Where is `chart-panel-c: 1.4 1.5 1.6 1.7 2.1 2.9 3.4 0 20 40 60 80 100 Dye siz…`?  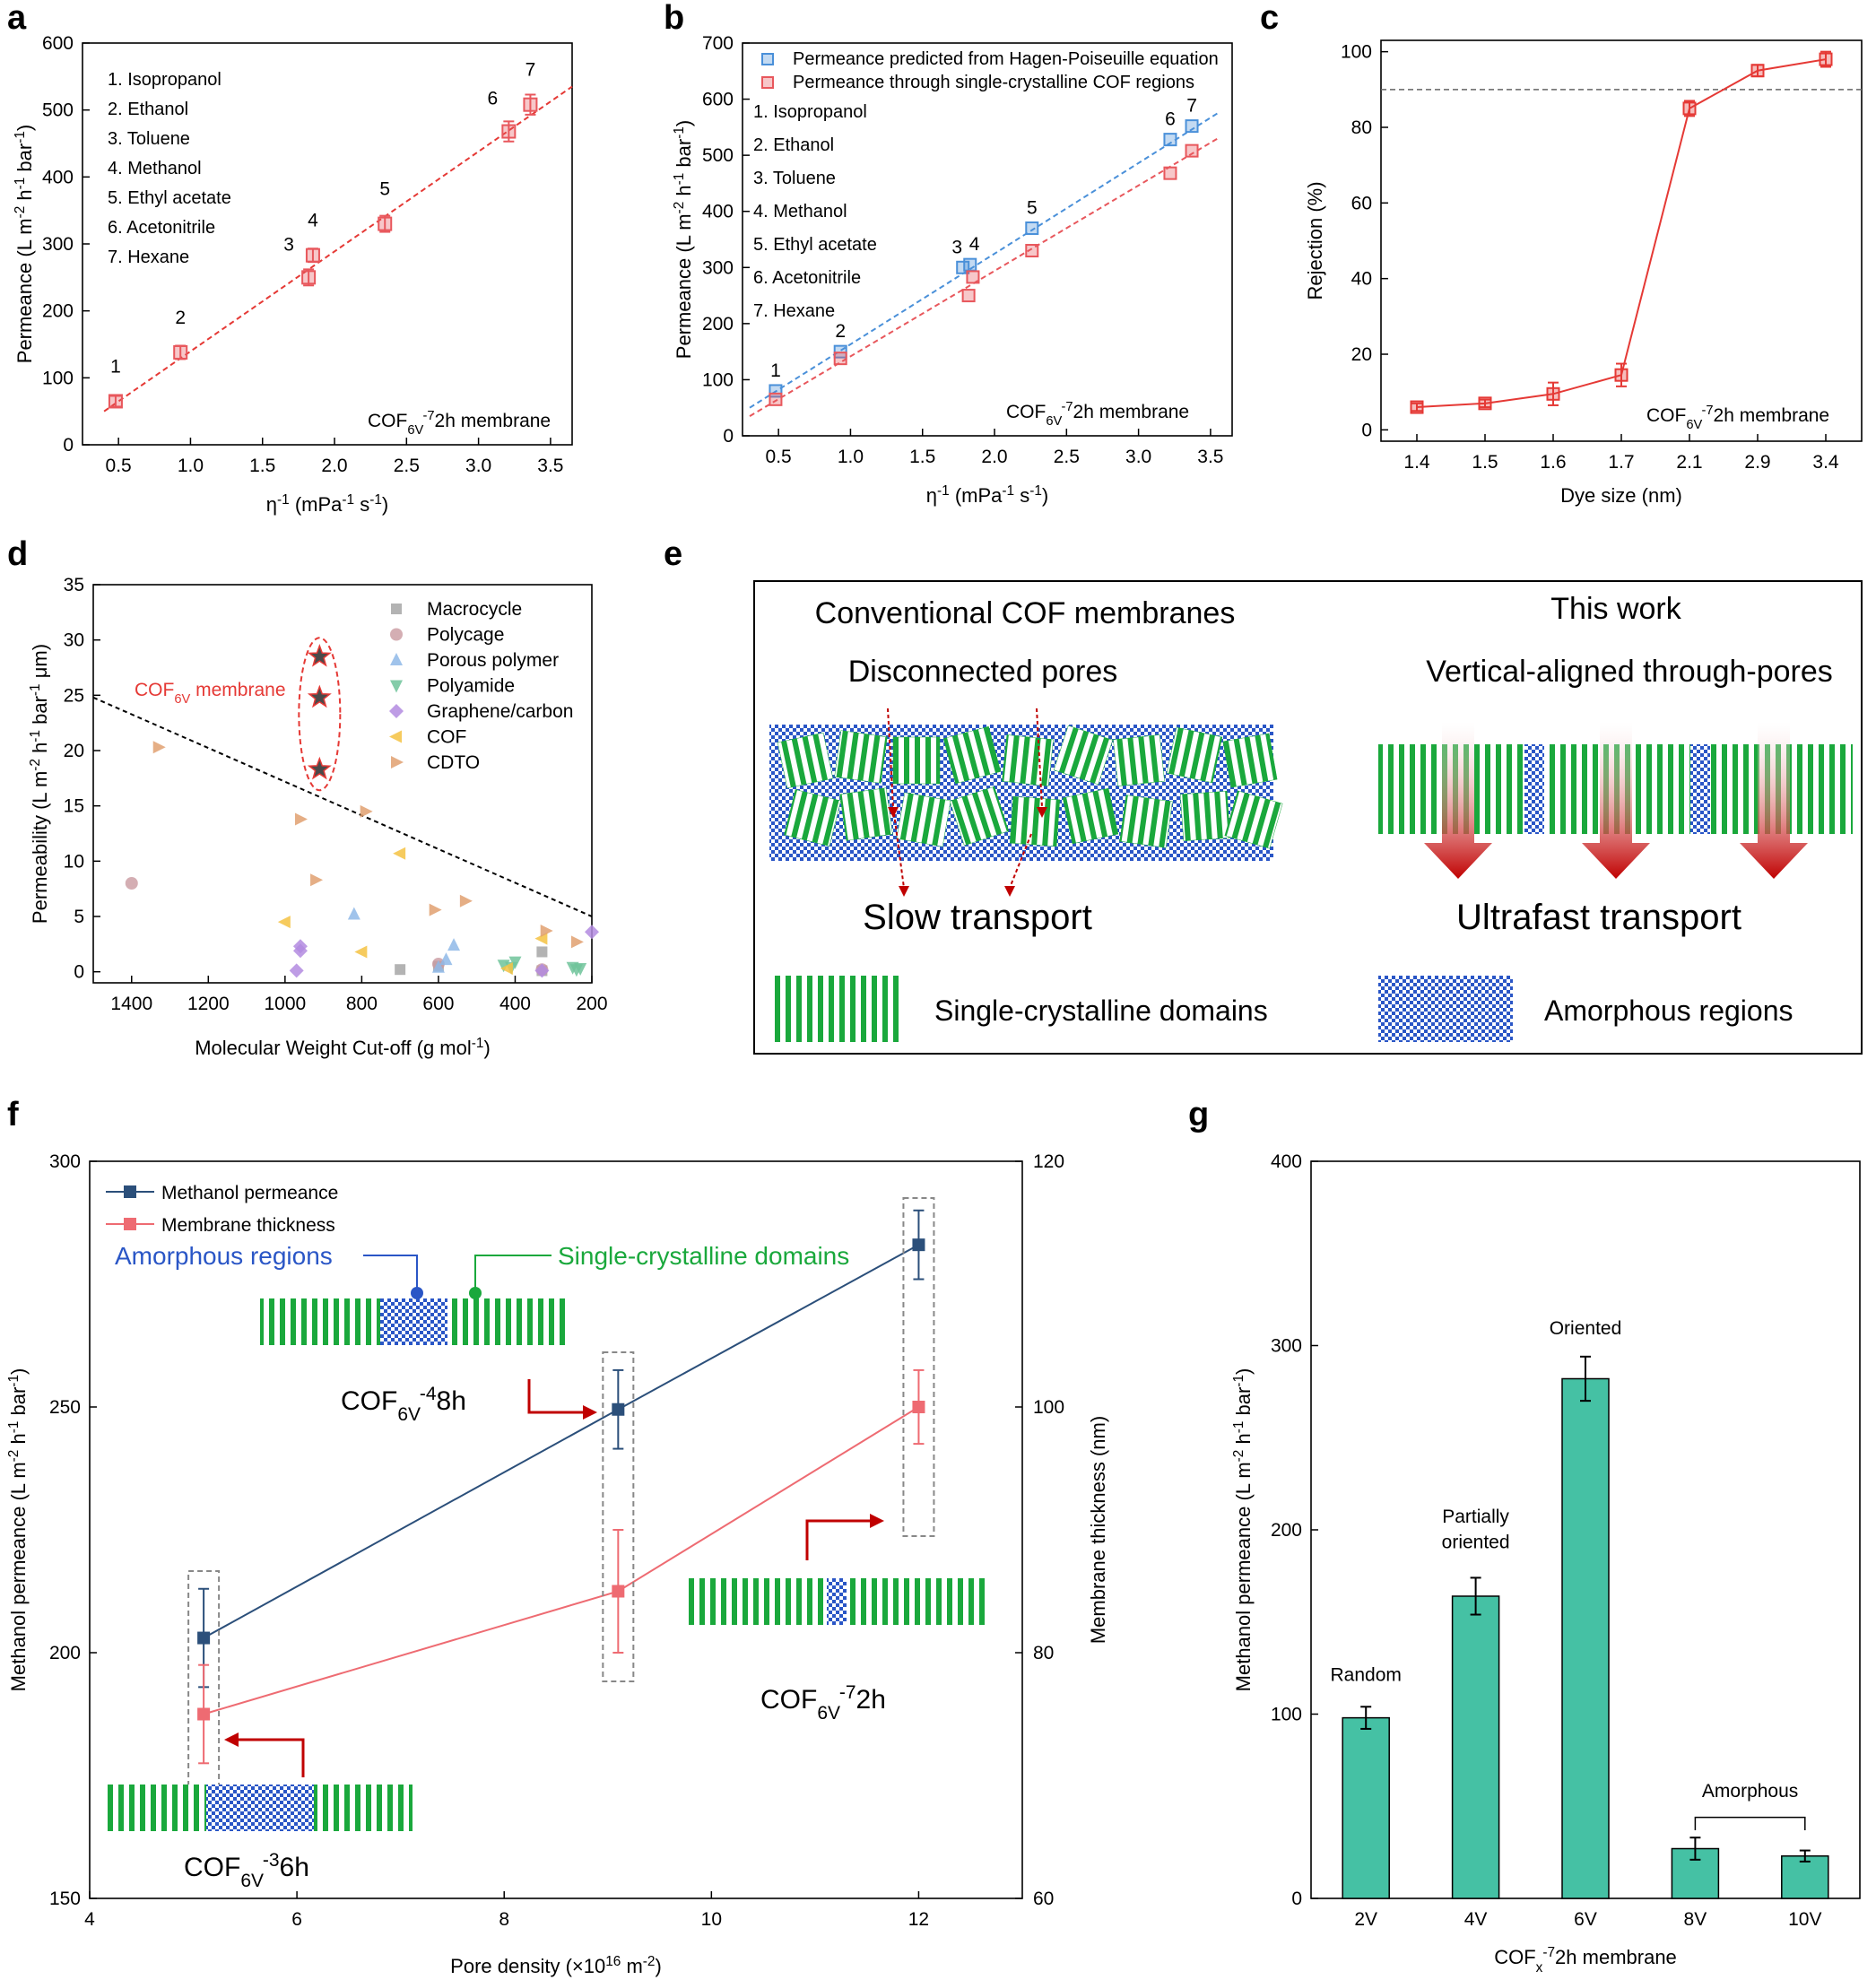
chart-panel-c: 1.4 1.5 1.6 1.7 2.1 2.9 3.4 0 20 40 60 80 100 Dye siz… is located at coordinates (1584, 273).